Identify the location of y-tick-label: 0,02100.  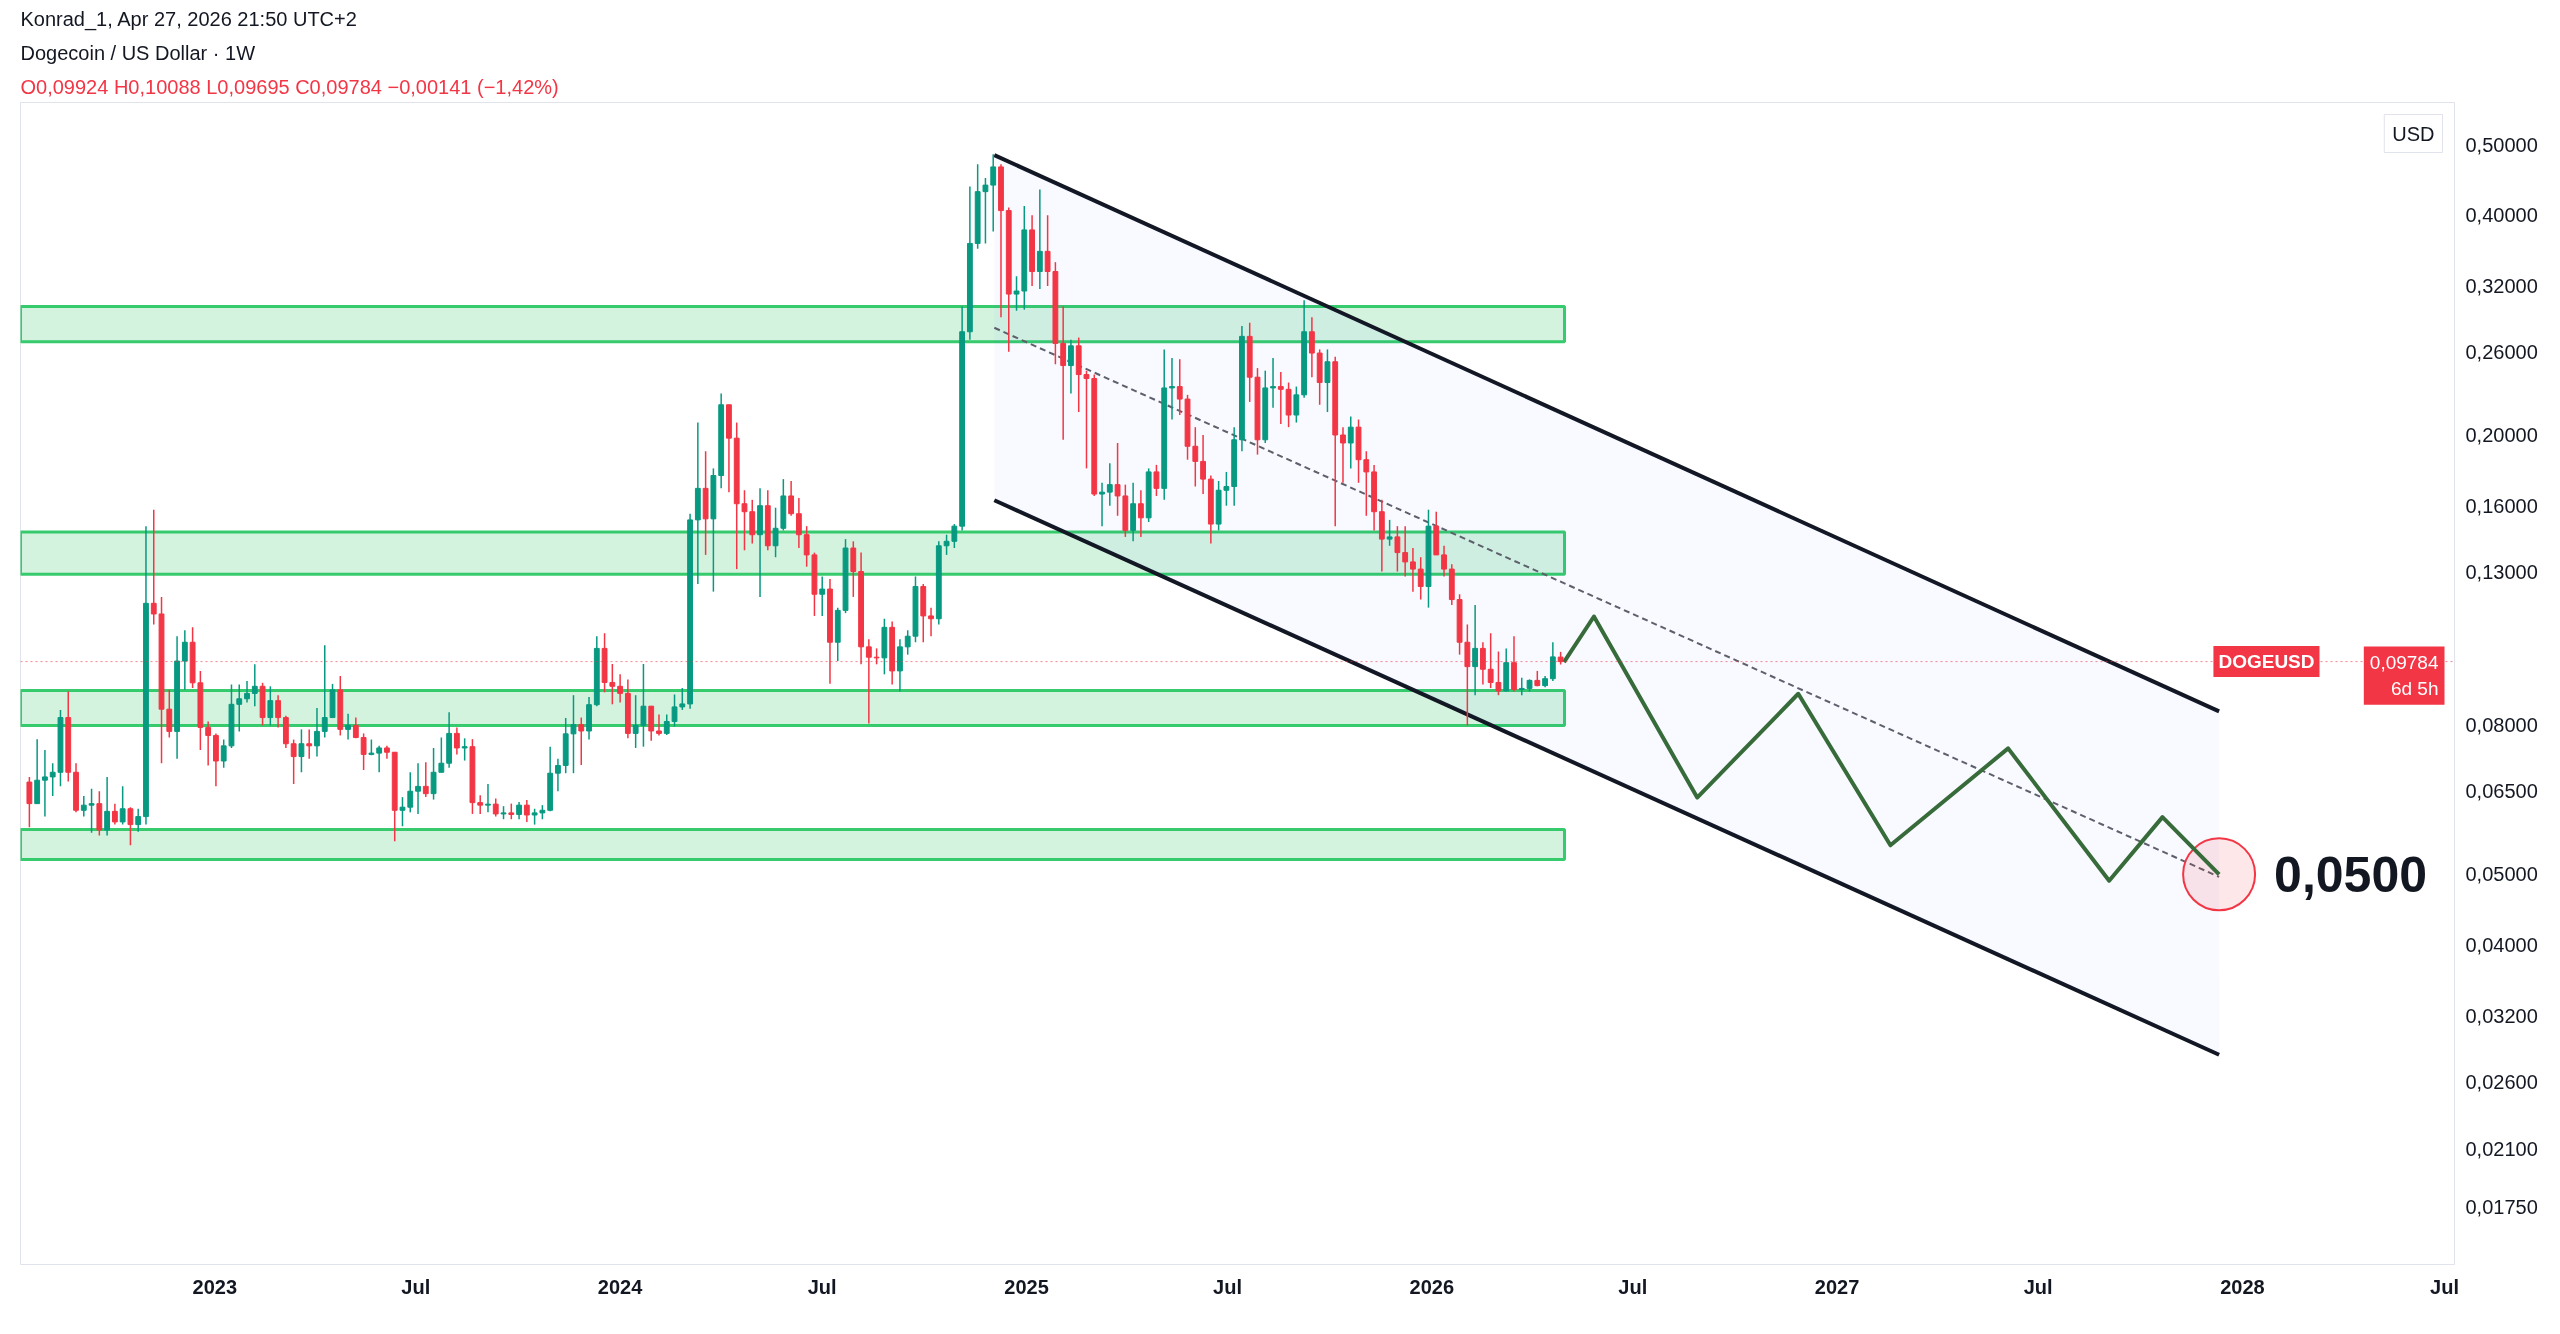
(2501, 1149).